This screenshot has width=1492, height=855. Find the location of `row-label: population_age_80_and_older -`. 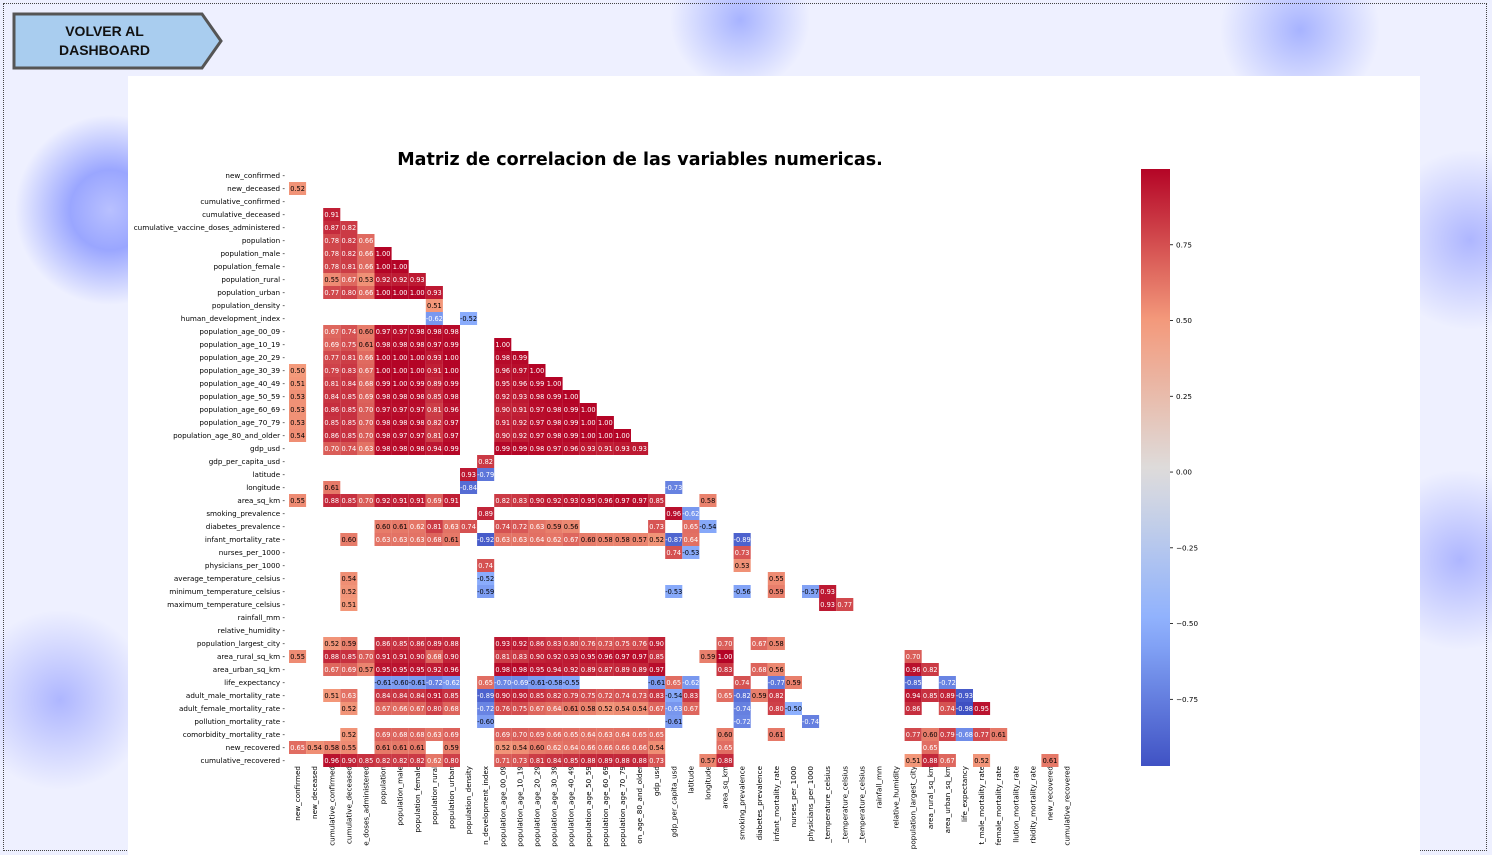

row-label: population_age_80_and_older - is located at coordinates (229, 435).